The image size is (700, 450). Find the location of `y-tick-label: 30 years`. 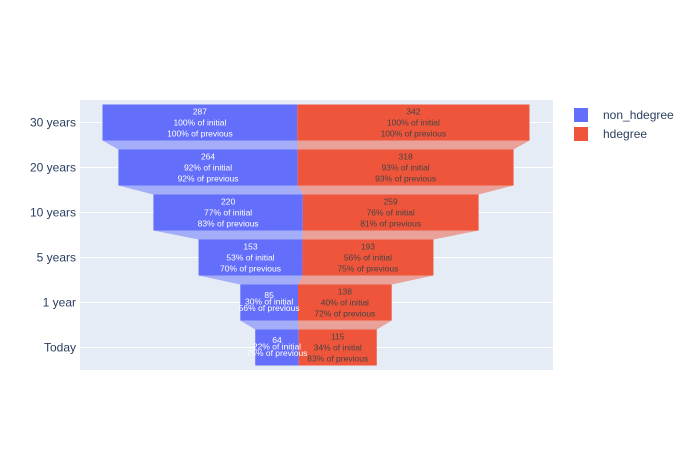

y-tick-label: 30 years is located at coordinates (53, 123).